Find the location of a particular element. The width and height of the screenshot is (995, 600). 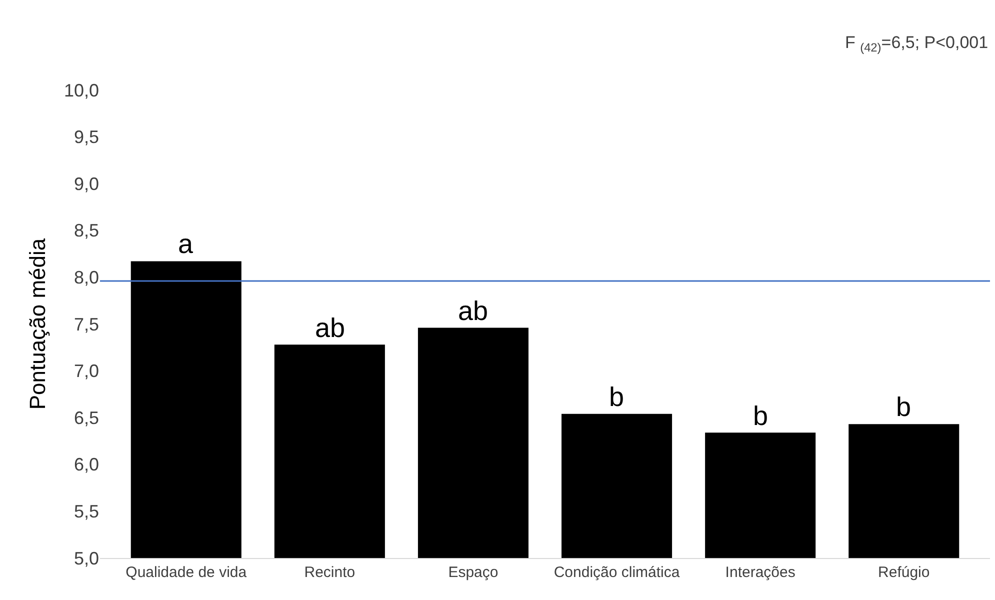

x-tick-label: Espaço is located at coordinates (473, 572).